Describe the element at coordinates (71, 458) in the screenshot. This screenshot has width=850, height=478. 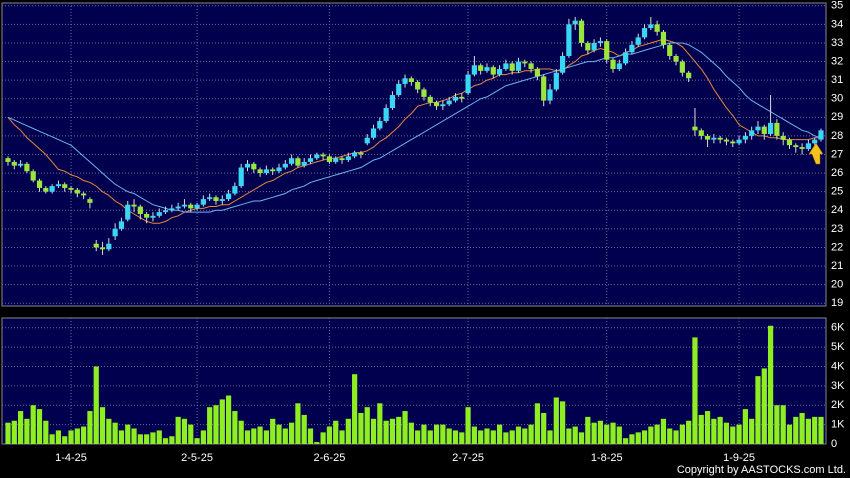
I see `x-tick-label: 1-4-25` at that location.